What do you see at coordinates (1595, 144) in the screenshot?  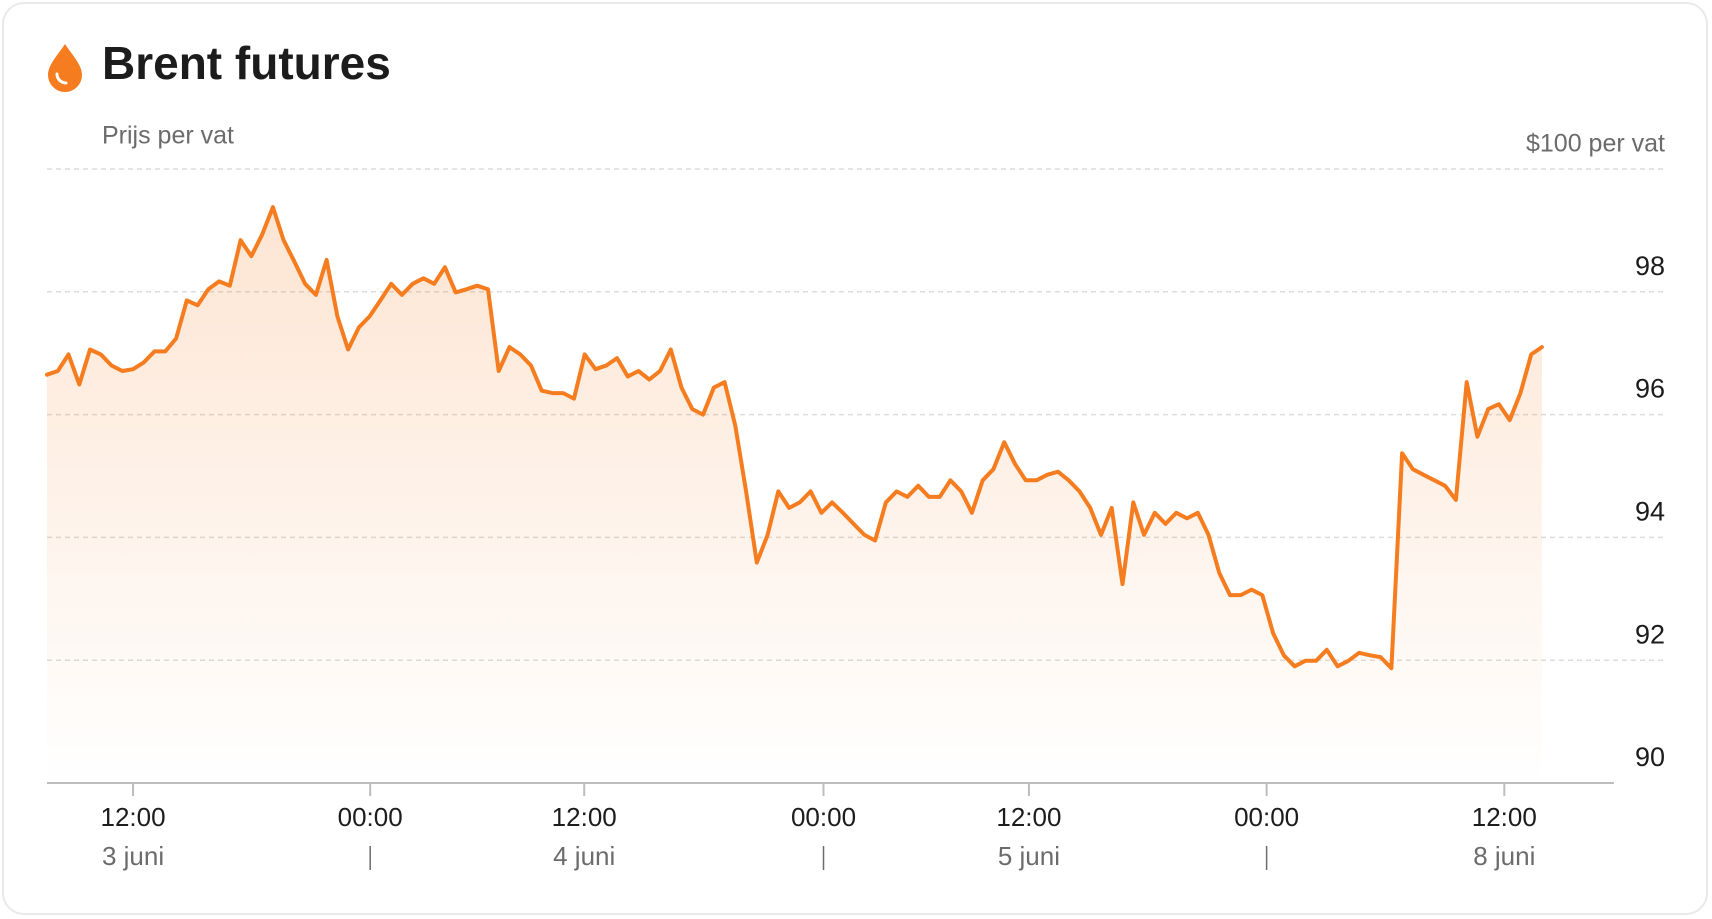 I see `y-tick-label: $100 per vat` at bounding box center [1595, 144].